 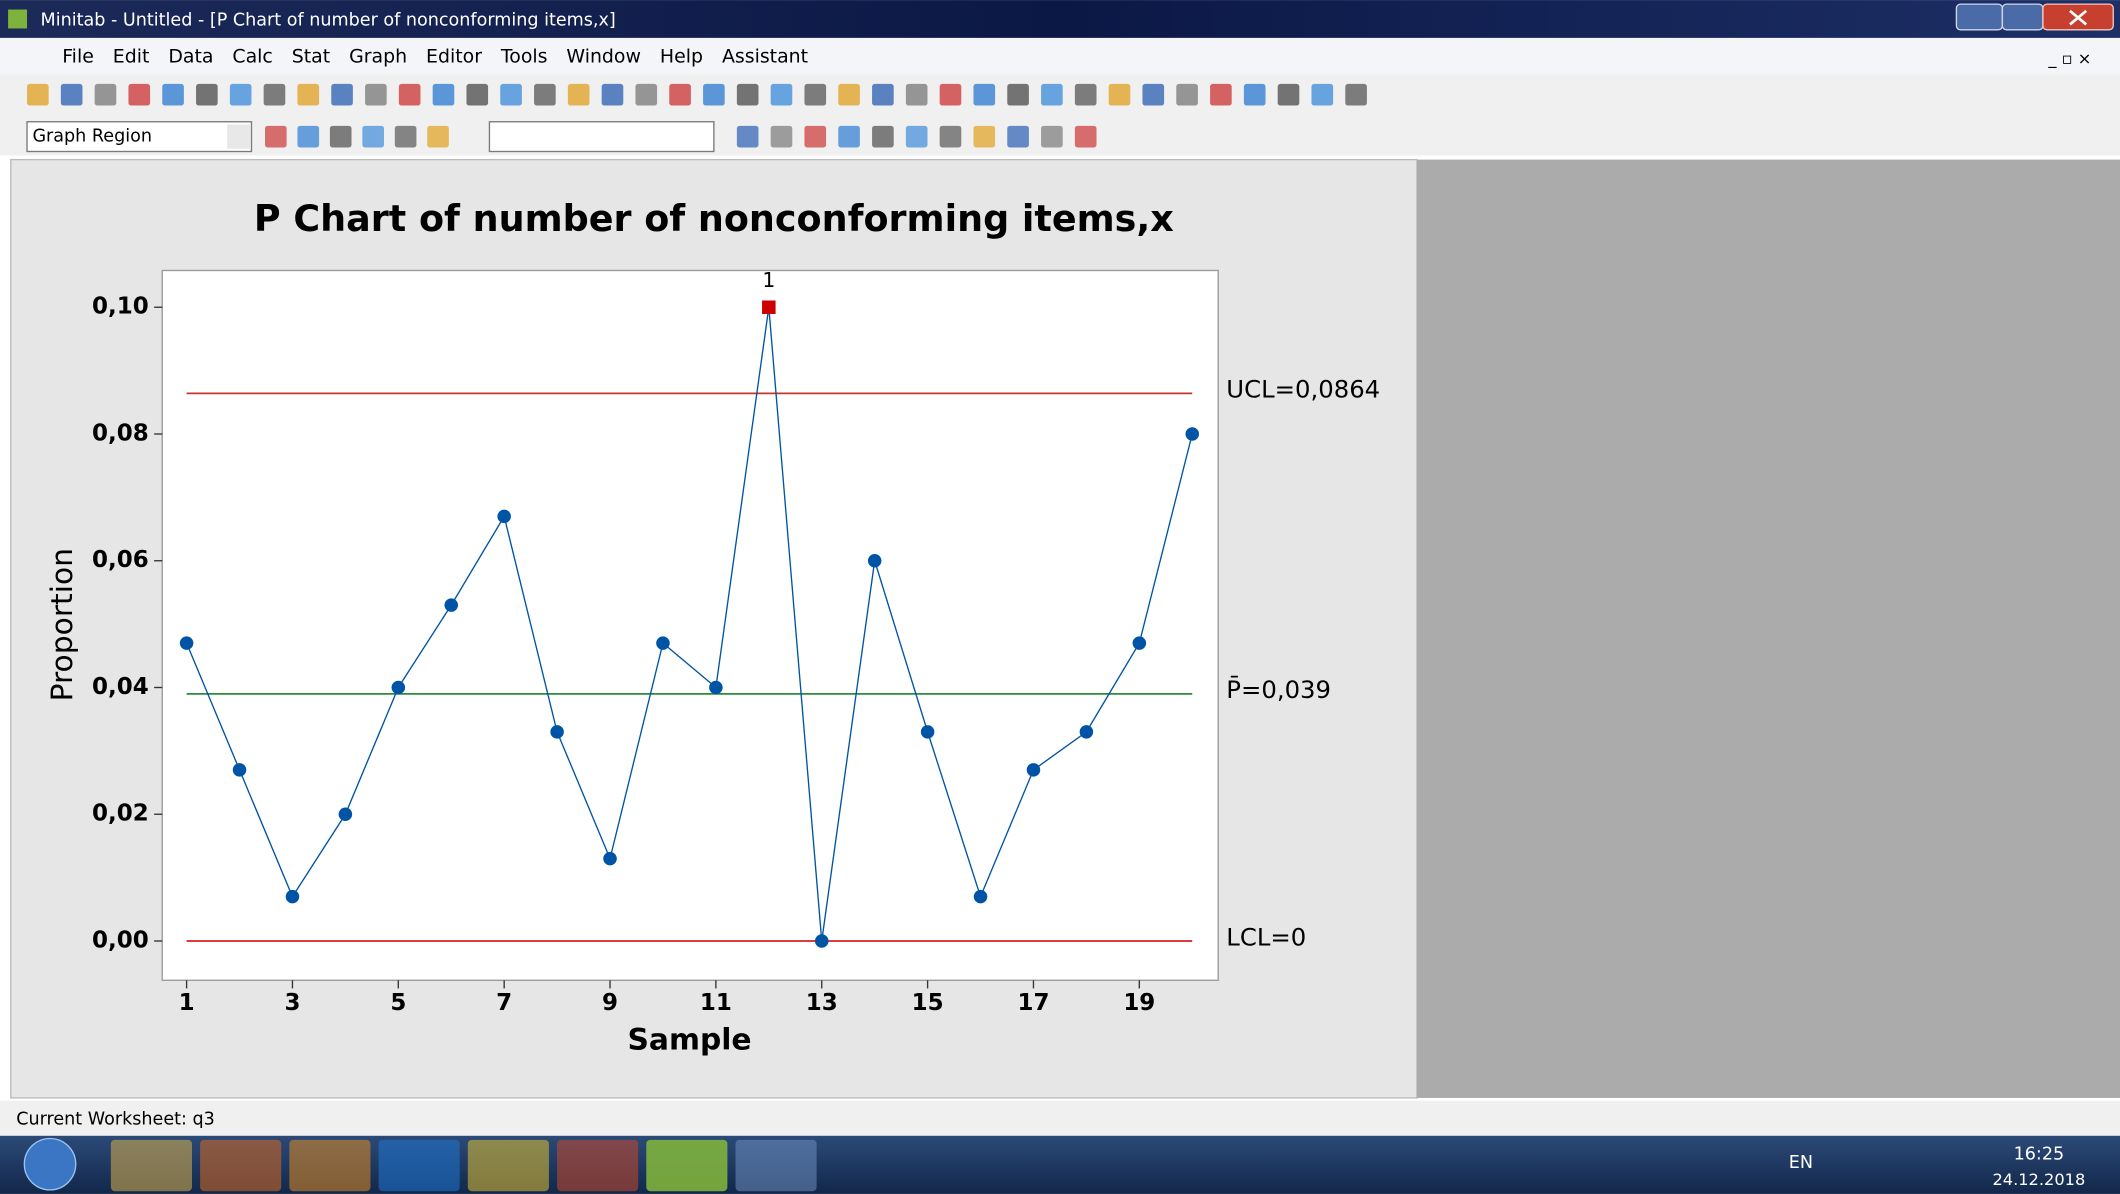 What do you see at coordinates (378, 56) in the screenshot?
I see `menu-item: Graph` at bounding box center [378, 56].